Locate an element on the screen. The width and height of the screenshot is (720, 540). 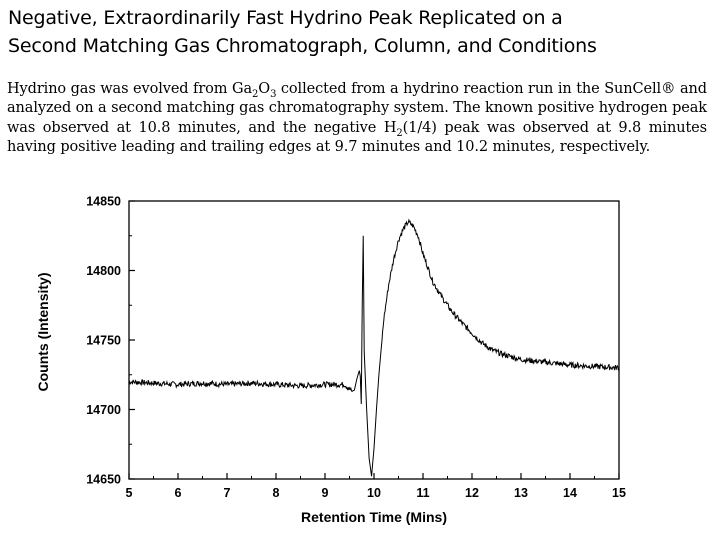
y-tick-label: 14700 is located at coordinates (103, 410).